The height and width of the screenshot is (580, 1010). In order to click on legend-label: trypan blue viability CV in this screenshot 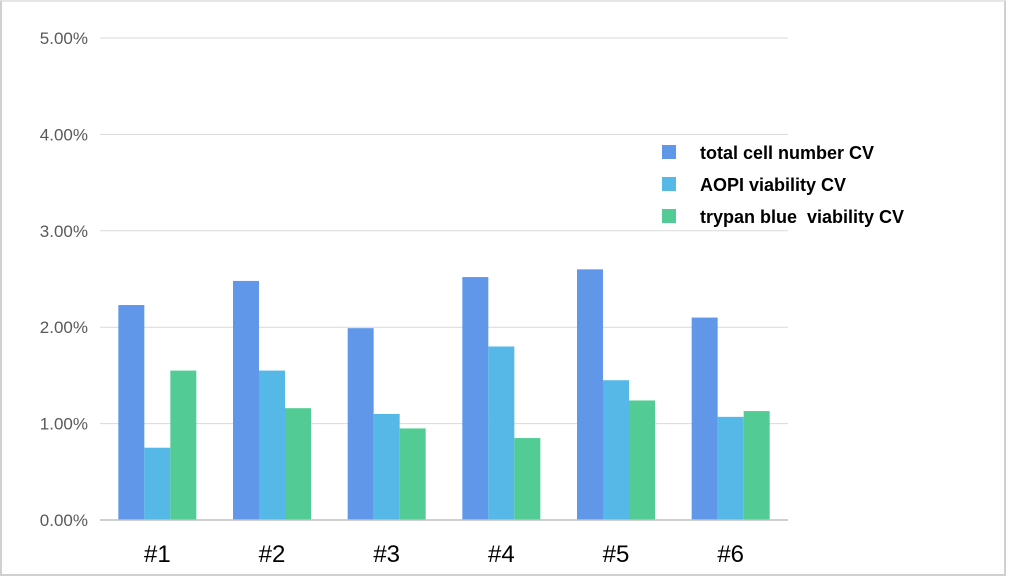, I will do `click(802, 217)`.